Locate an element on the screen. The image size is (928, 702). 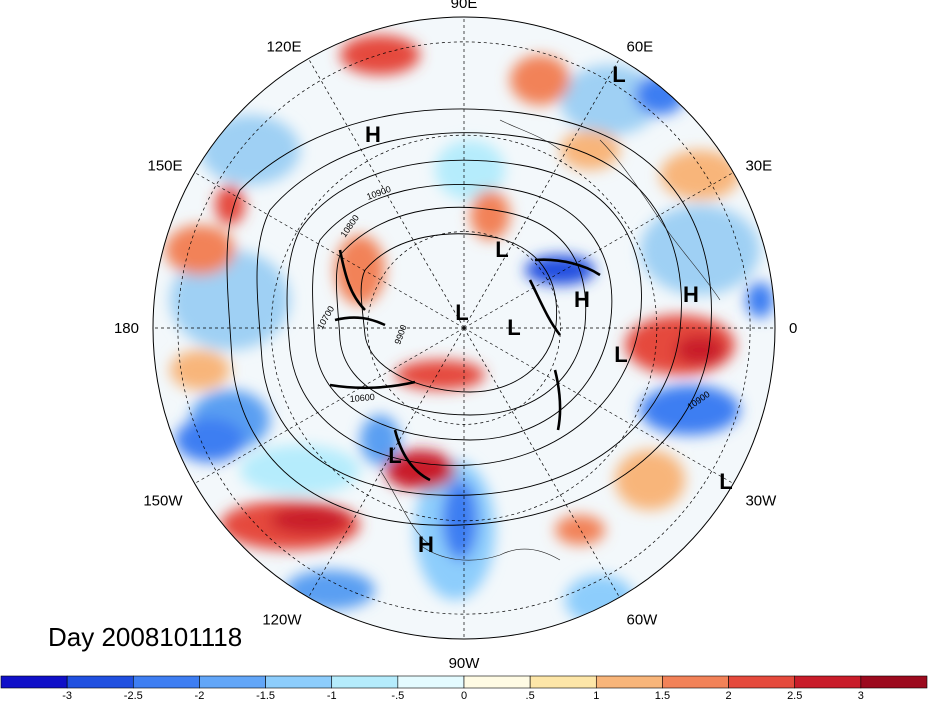
longitude-label: 120E is located at coordinates (283, 47).